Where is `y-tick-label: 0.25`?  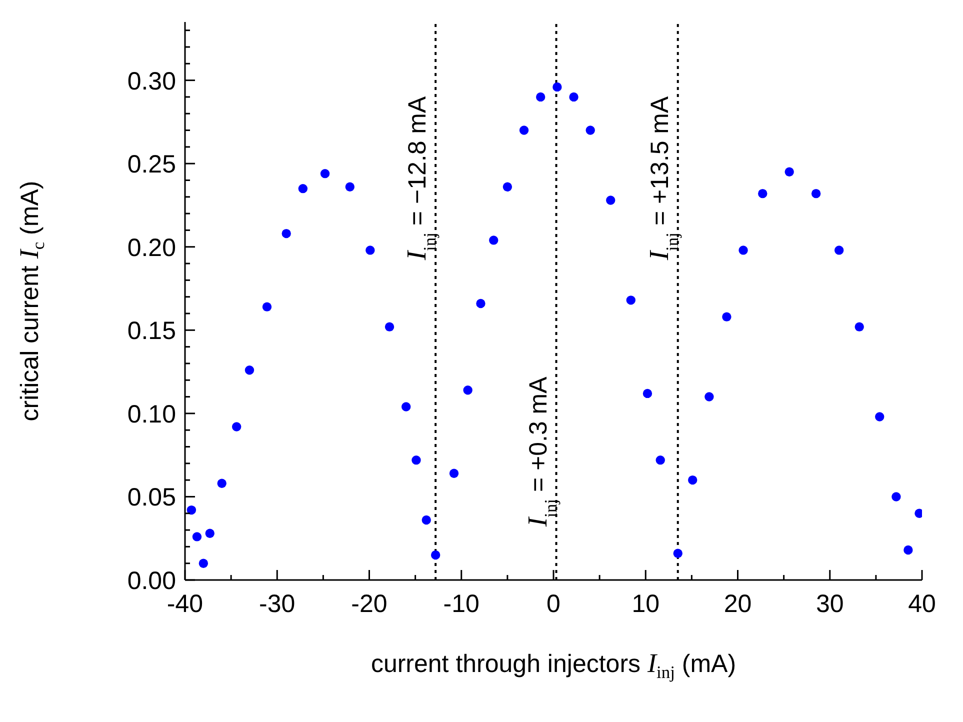 y-tick-label: 0.25 is located at coordinates (151, 164).